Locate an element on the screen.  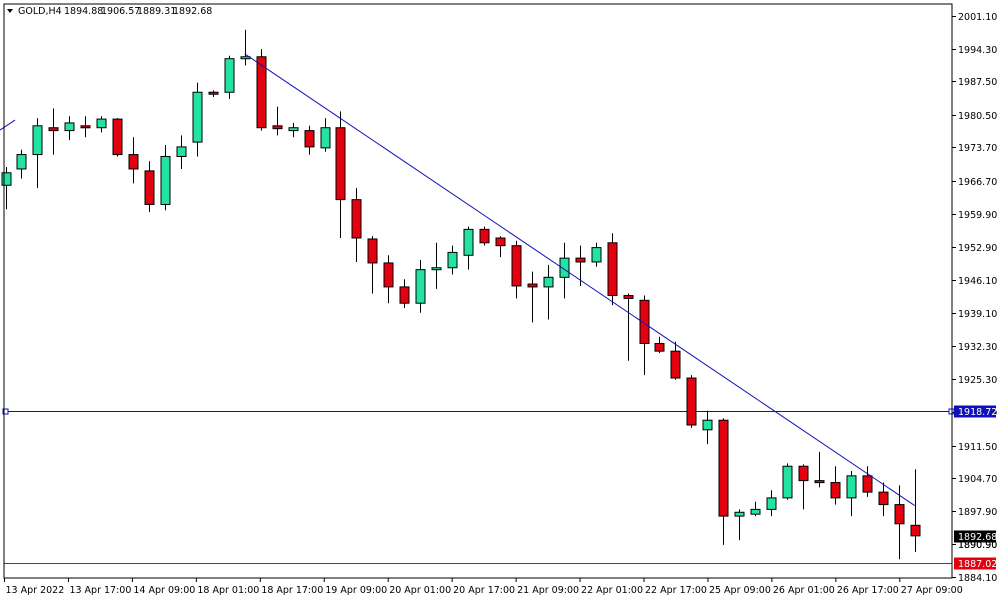
trendline-stub is located at coordinates (8, 125).